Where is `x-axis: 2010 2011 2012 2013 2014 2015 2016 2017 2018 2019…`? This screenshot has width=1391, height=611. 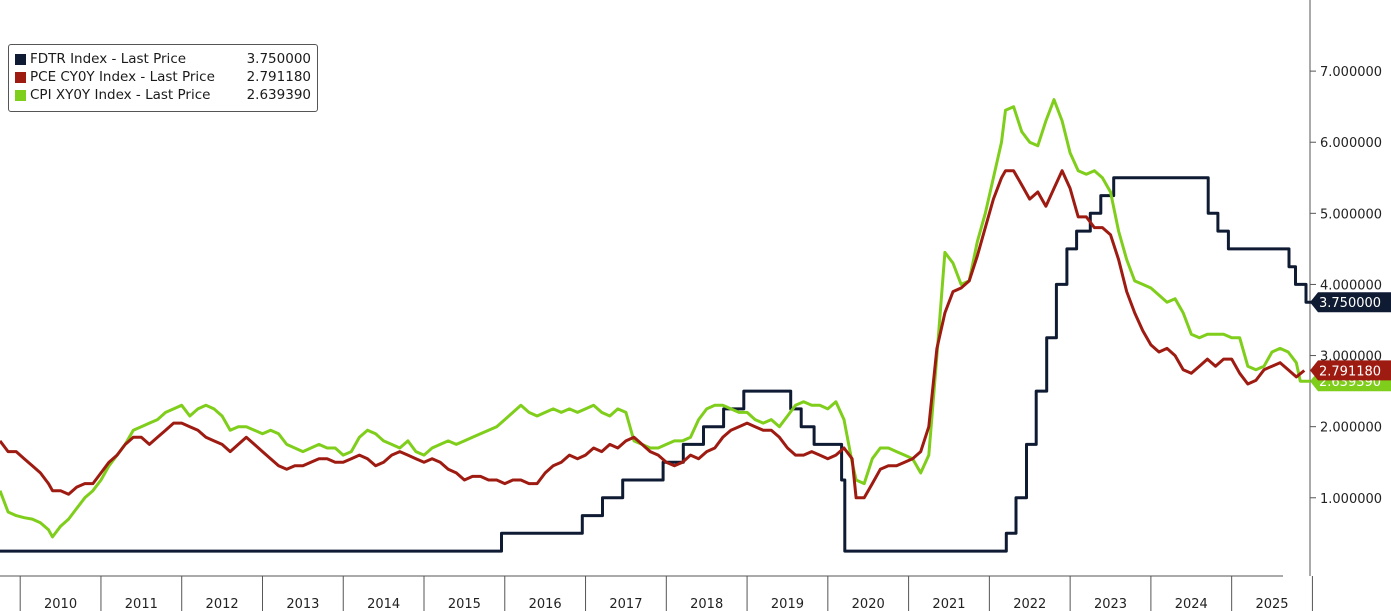 x-axis: 2010 2011 2012 2013 2014 2015 2016 2017 2018 2019… is located at coordinates (666, 593).